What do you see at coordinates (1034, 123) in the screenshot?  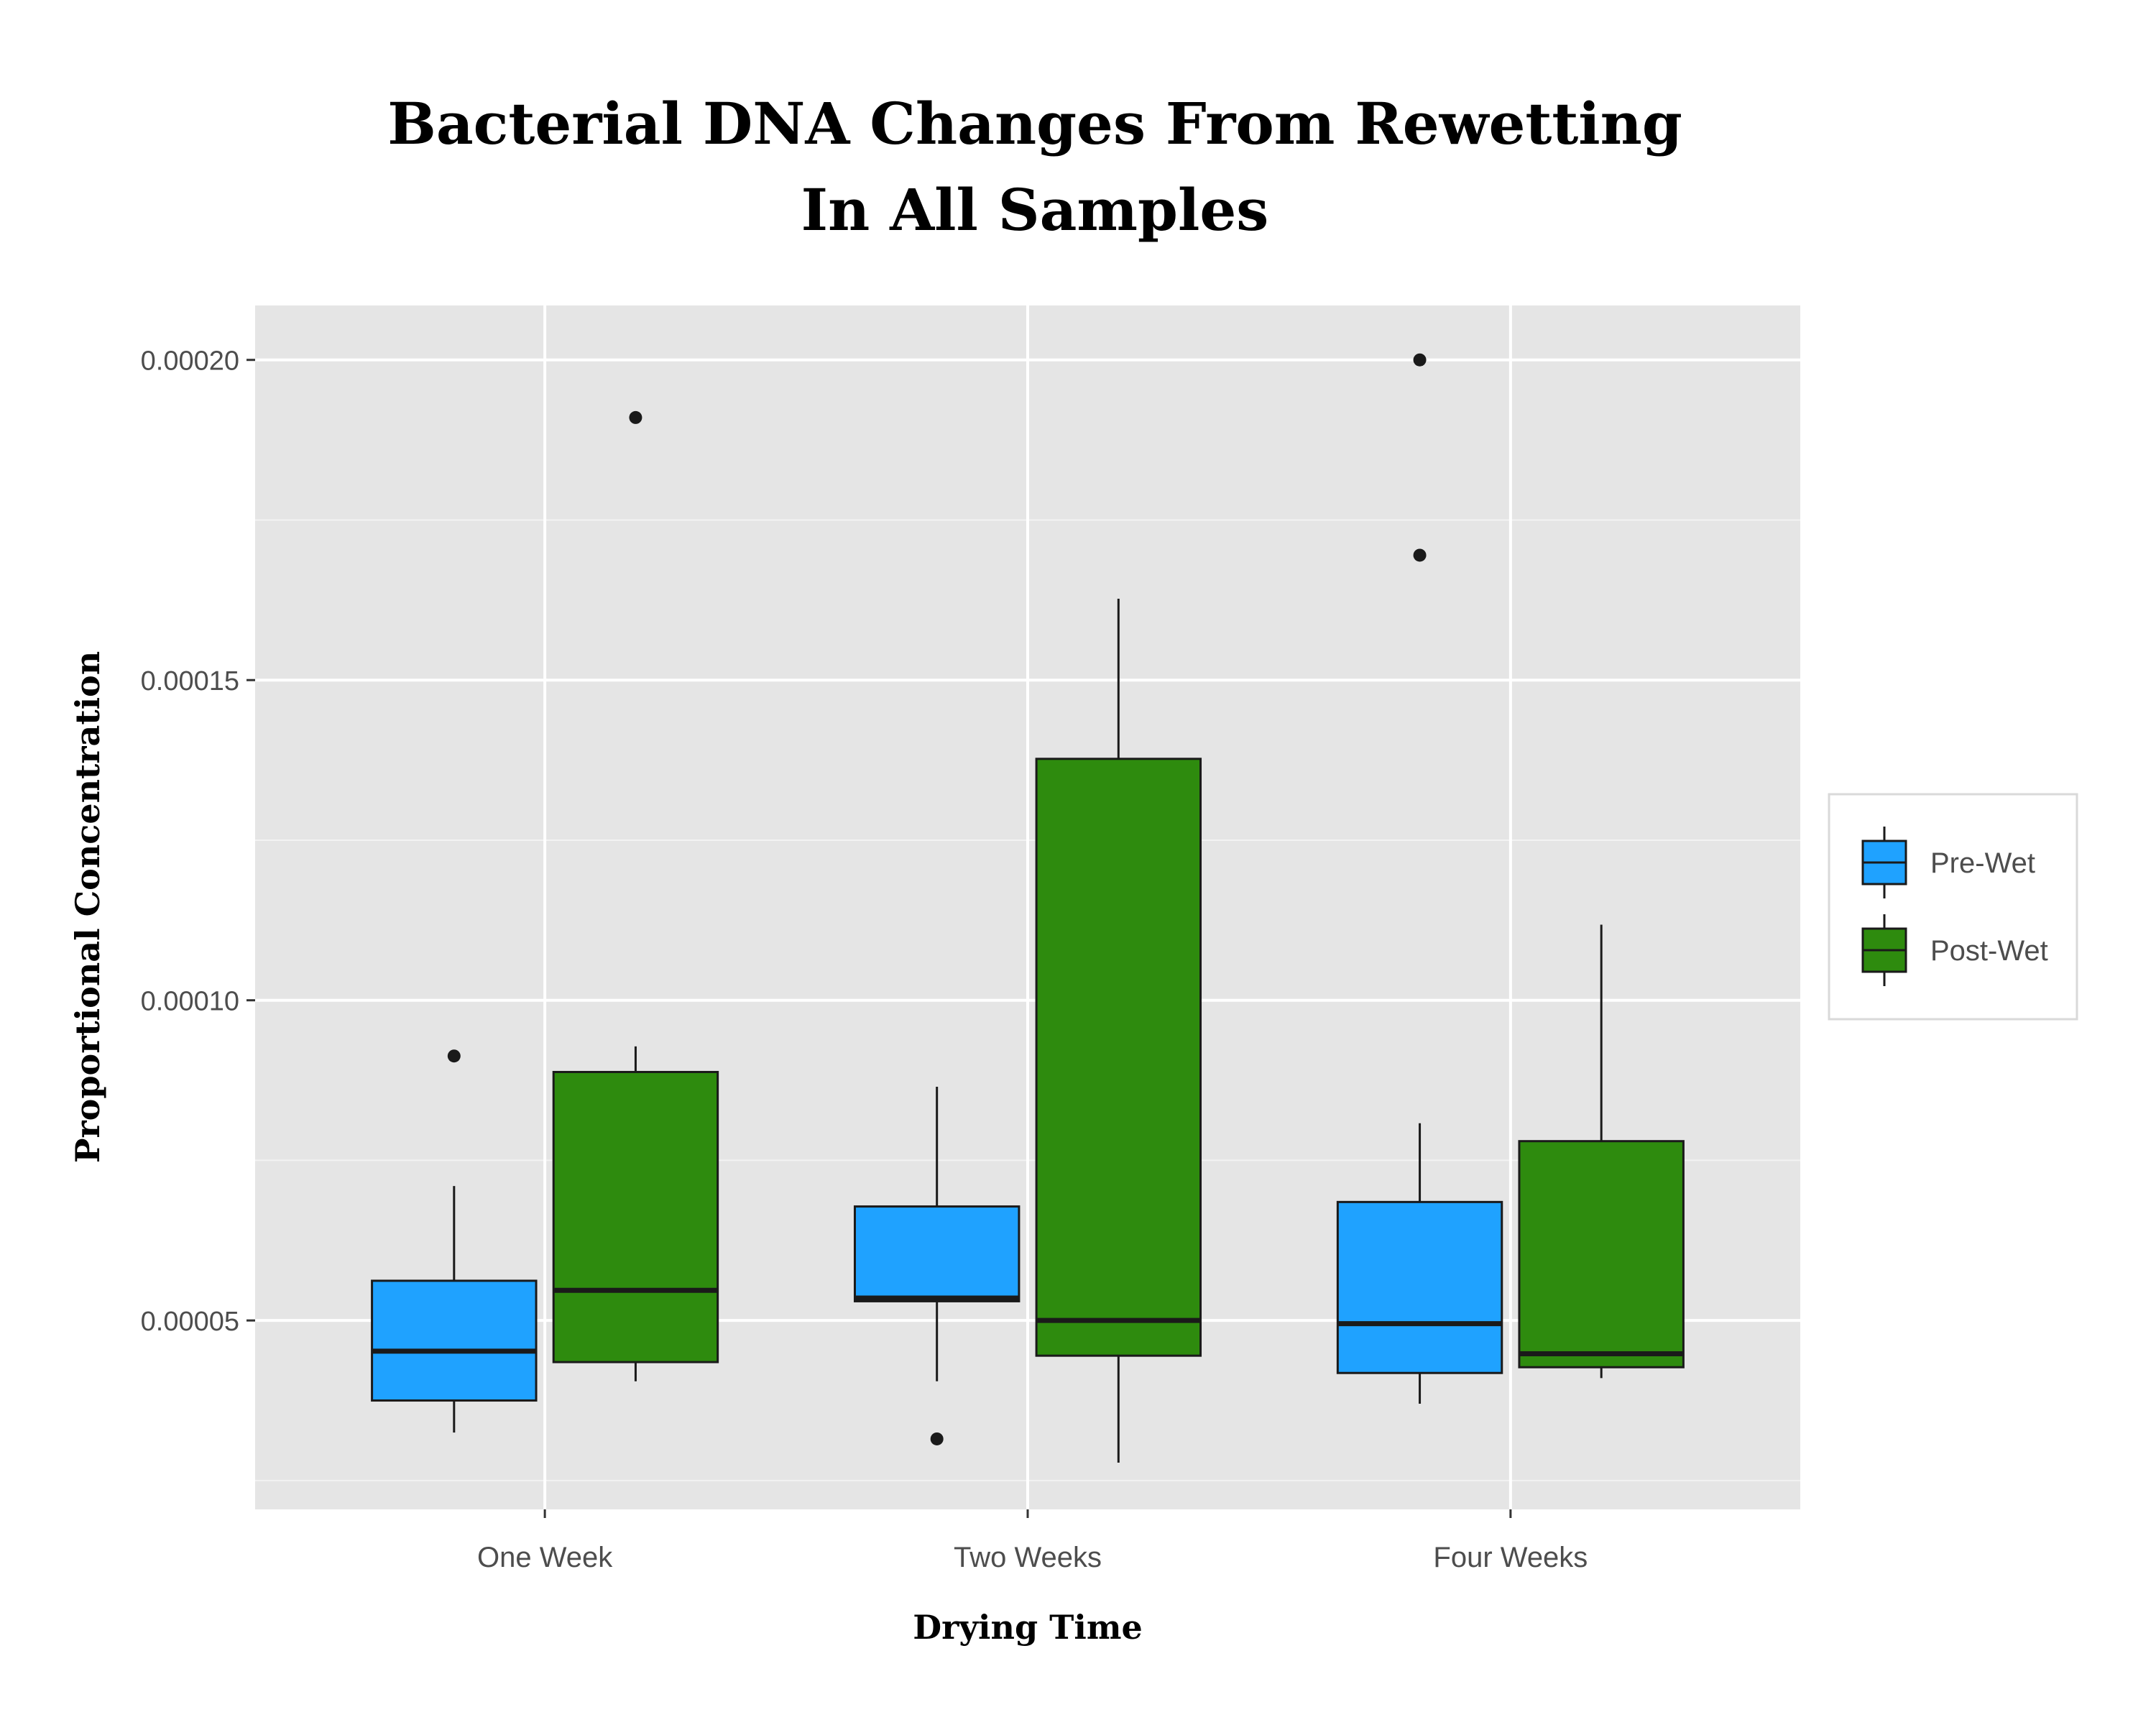 I see `chart-title-line-1: Bacterial DNA Changes From Rewetting` at bounding box center [1034, 123].